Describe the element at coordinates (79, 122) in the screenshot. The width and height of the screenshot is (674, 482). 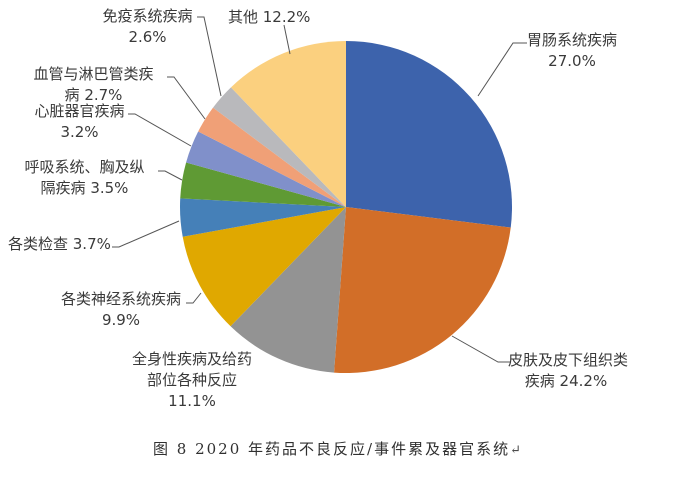
I see `slice-label-7: 心脏器官疾病 3.2%` at that location.